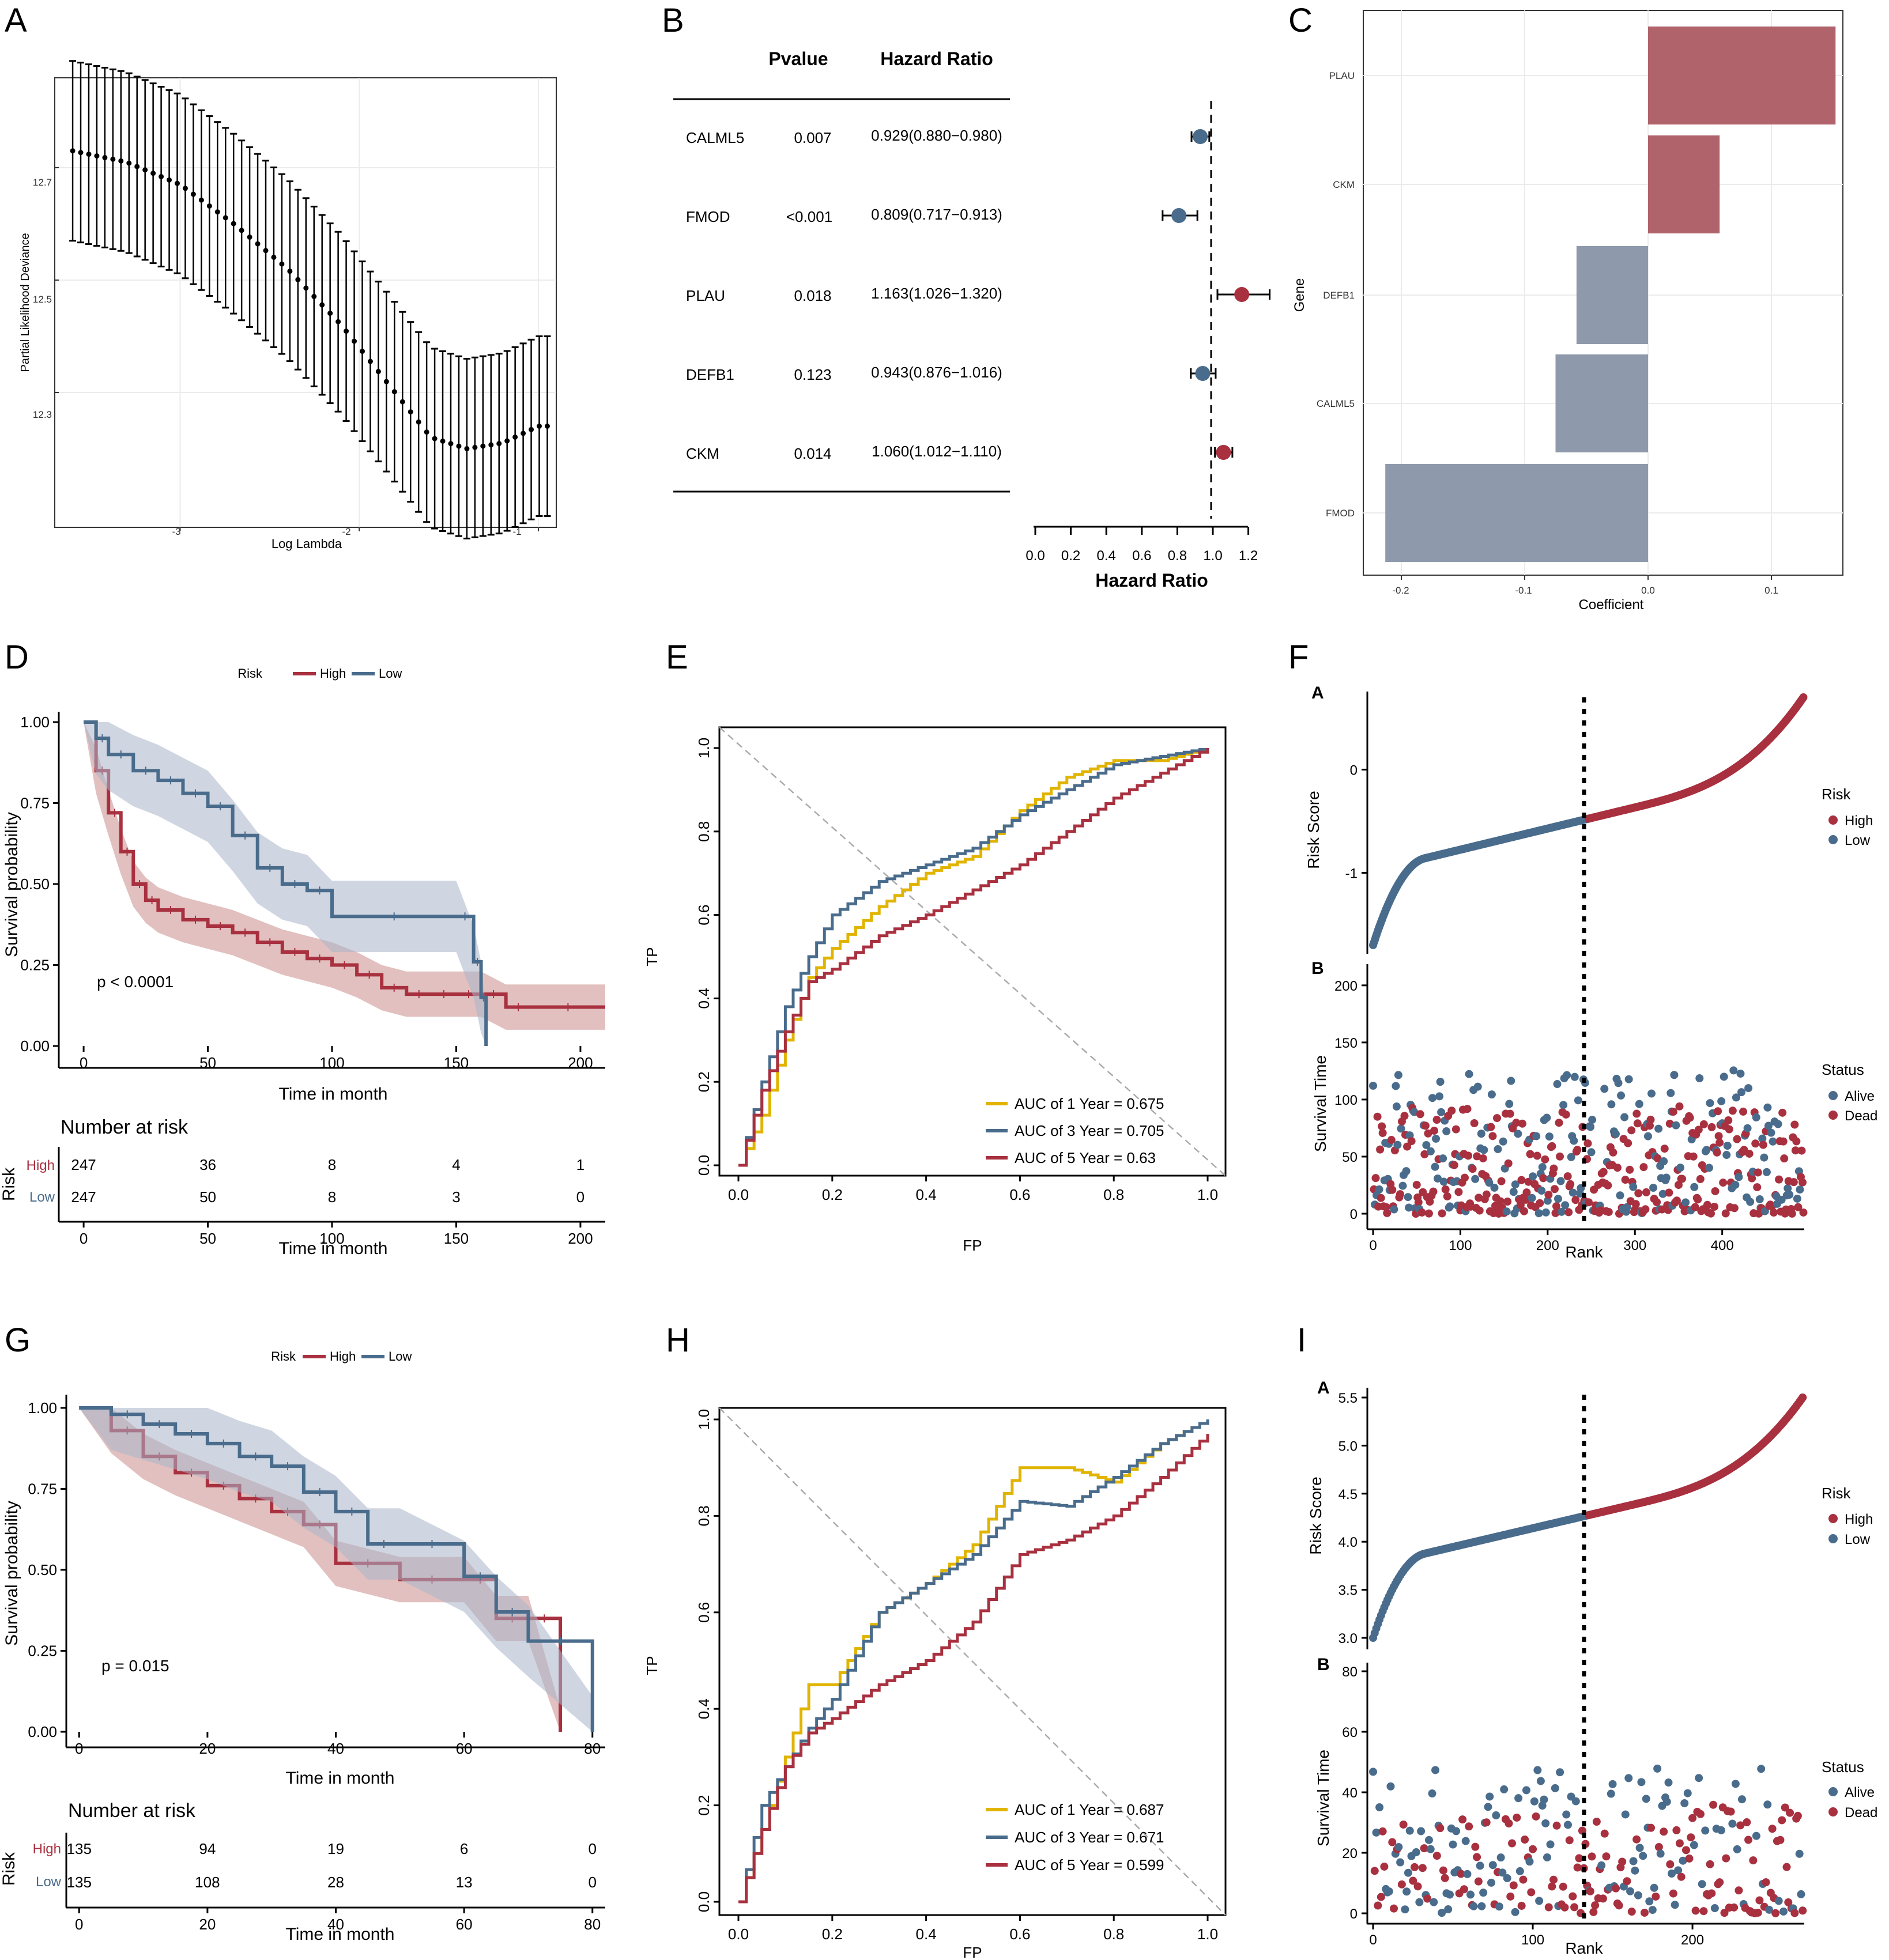 The width and height of the screenshot is (1889, 1960). I want to click on g-risk-title: Number at risk, so click(132, 1811).